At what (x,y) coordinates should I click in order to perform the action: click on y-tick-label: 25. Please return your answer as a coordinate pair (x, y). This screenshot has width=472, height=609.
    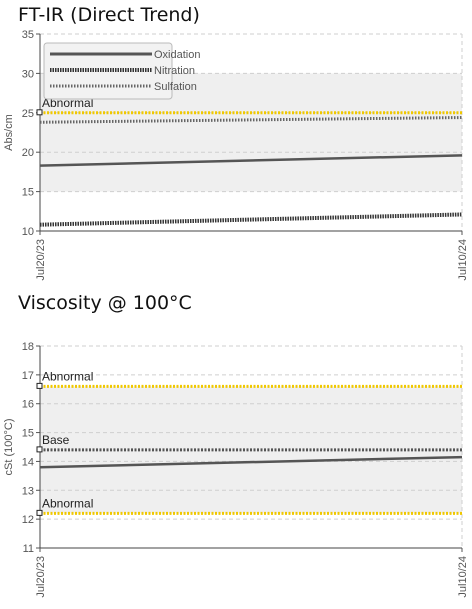
    Looking at the image, I should click on (28, 114).